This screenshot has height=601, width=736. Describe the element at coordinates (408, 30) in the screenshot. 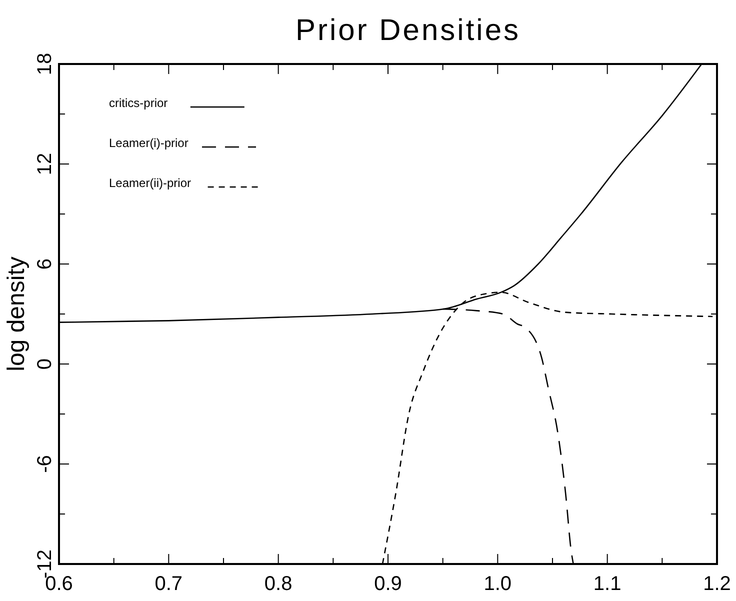

I see `chart-title: Prior Densities` at that location.